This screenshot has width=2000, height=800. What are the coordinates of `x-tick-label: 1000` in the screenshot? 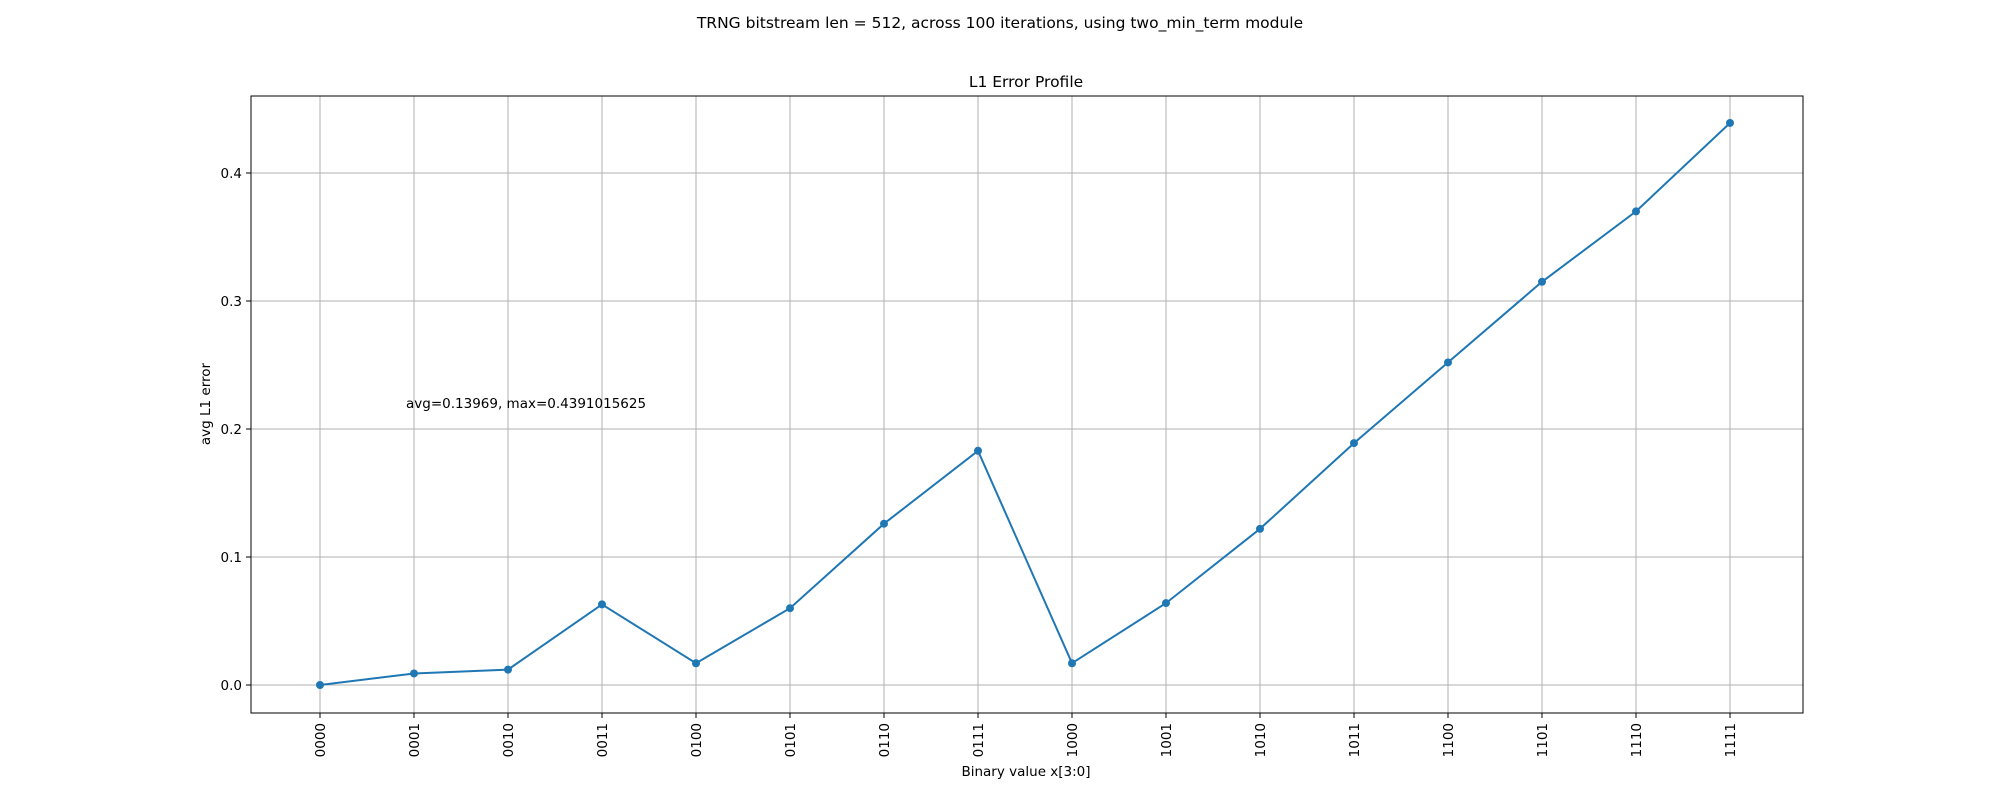 It's located at (1073, 740).